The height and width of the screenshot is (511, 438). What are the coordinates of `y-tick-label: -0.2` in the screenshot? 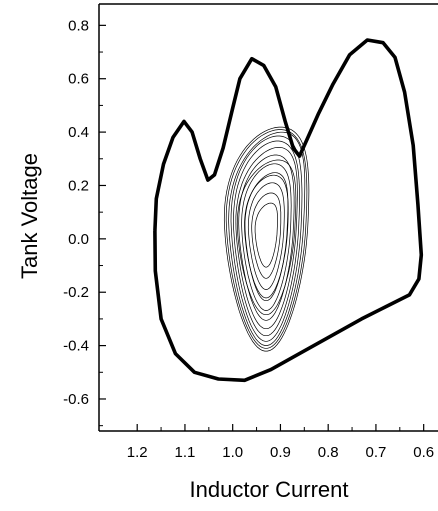 It's located at (76, 292).